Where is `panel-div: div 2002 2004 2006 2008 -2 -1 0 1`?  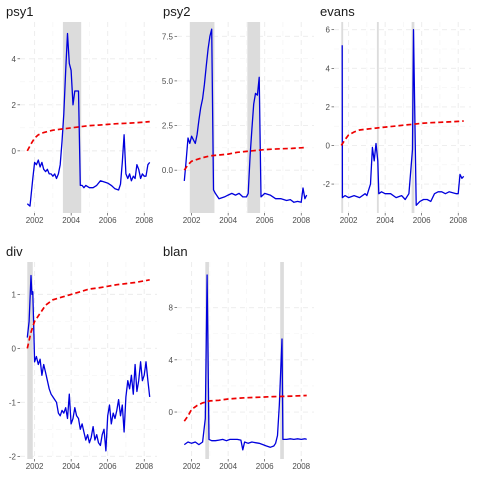 panel-div: div 2002 2004 2006 2008 -2 -1 0 1 is located at coordinates (81, 357).